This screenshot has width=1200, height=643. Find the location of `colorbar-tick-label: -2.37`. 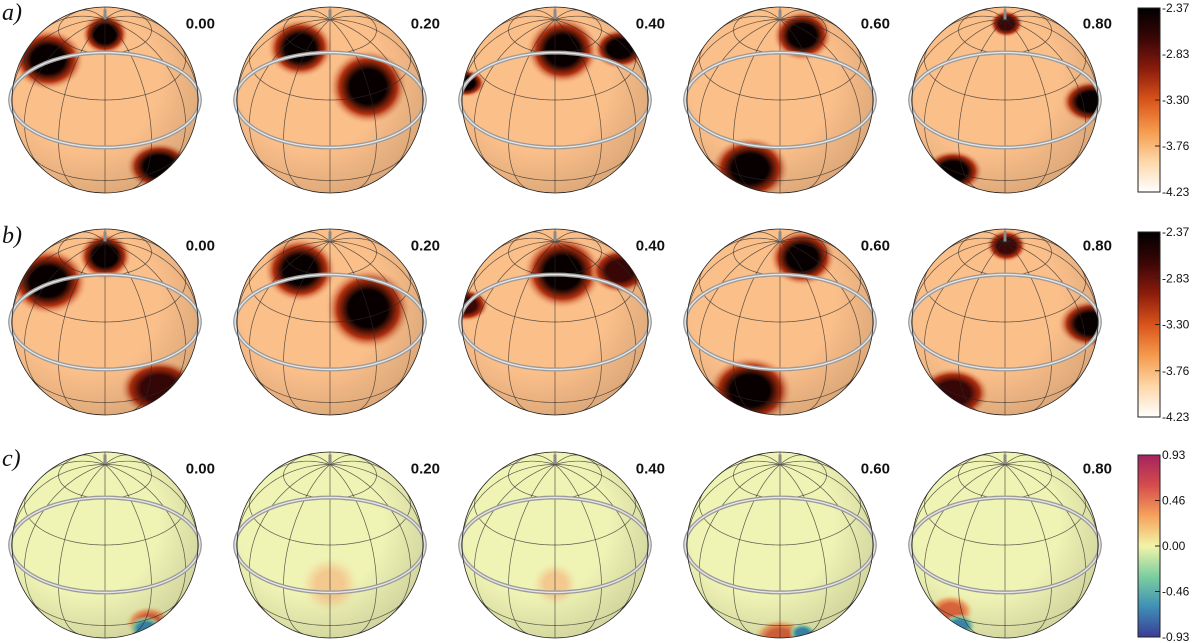

colorbar-tick-label: -2.37 is located at coordinates (1176, 8).